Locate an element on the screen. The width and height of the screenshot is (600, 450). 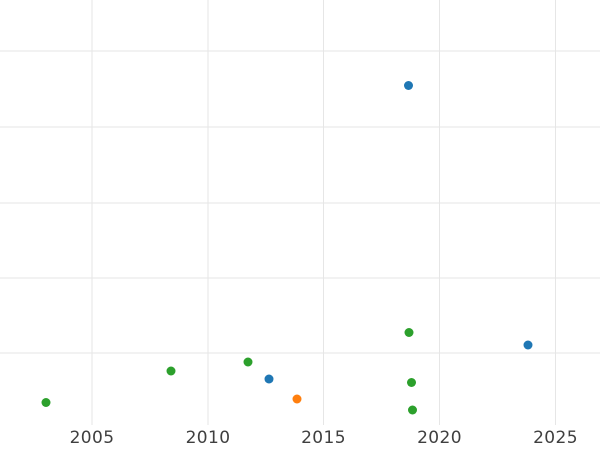
data-point-orange-series is located at coordinates (297, 399).